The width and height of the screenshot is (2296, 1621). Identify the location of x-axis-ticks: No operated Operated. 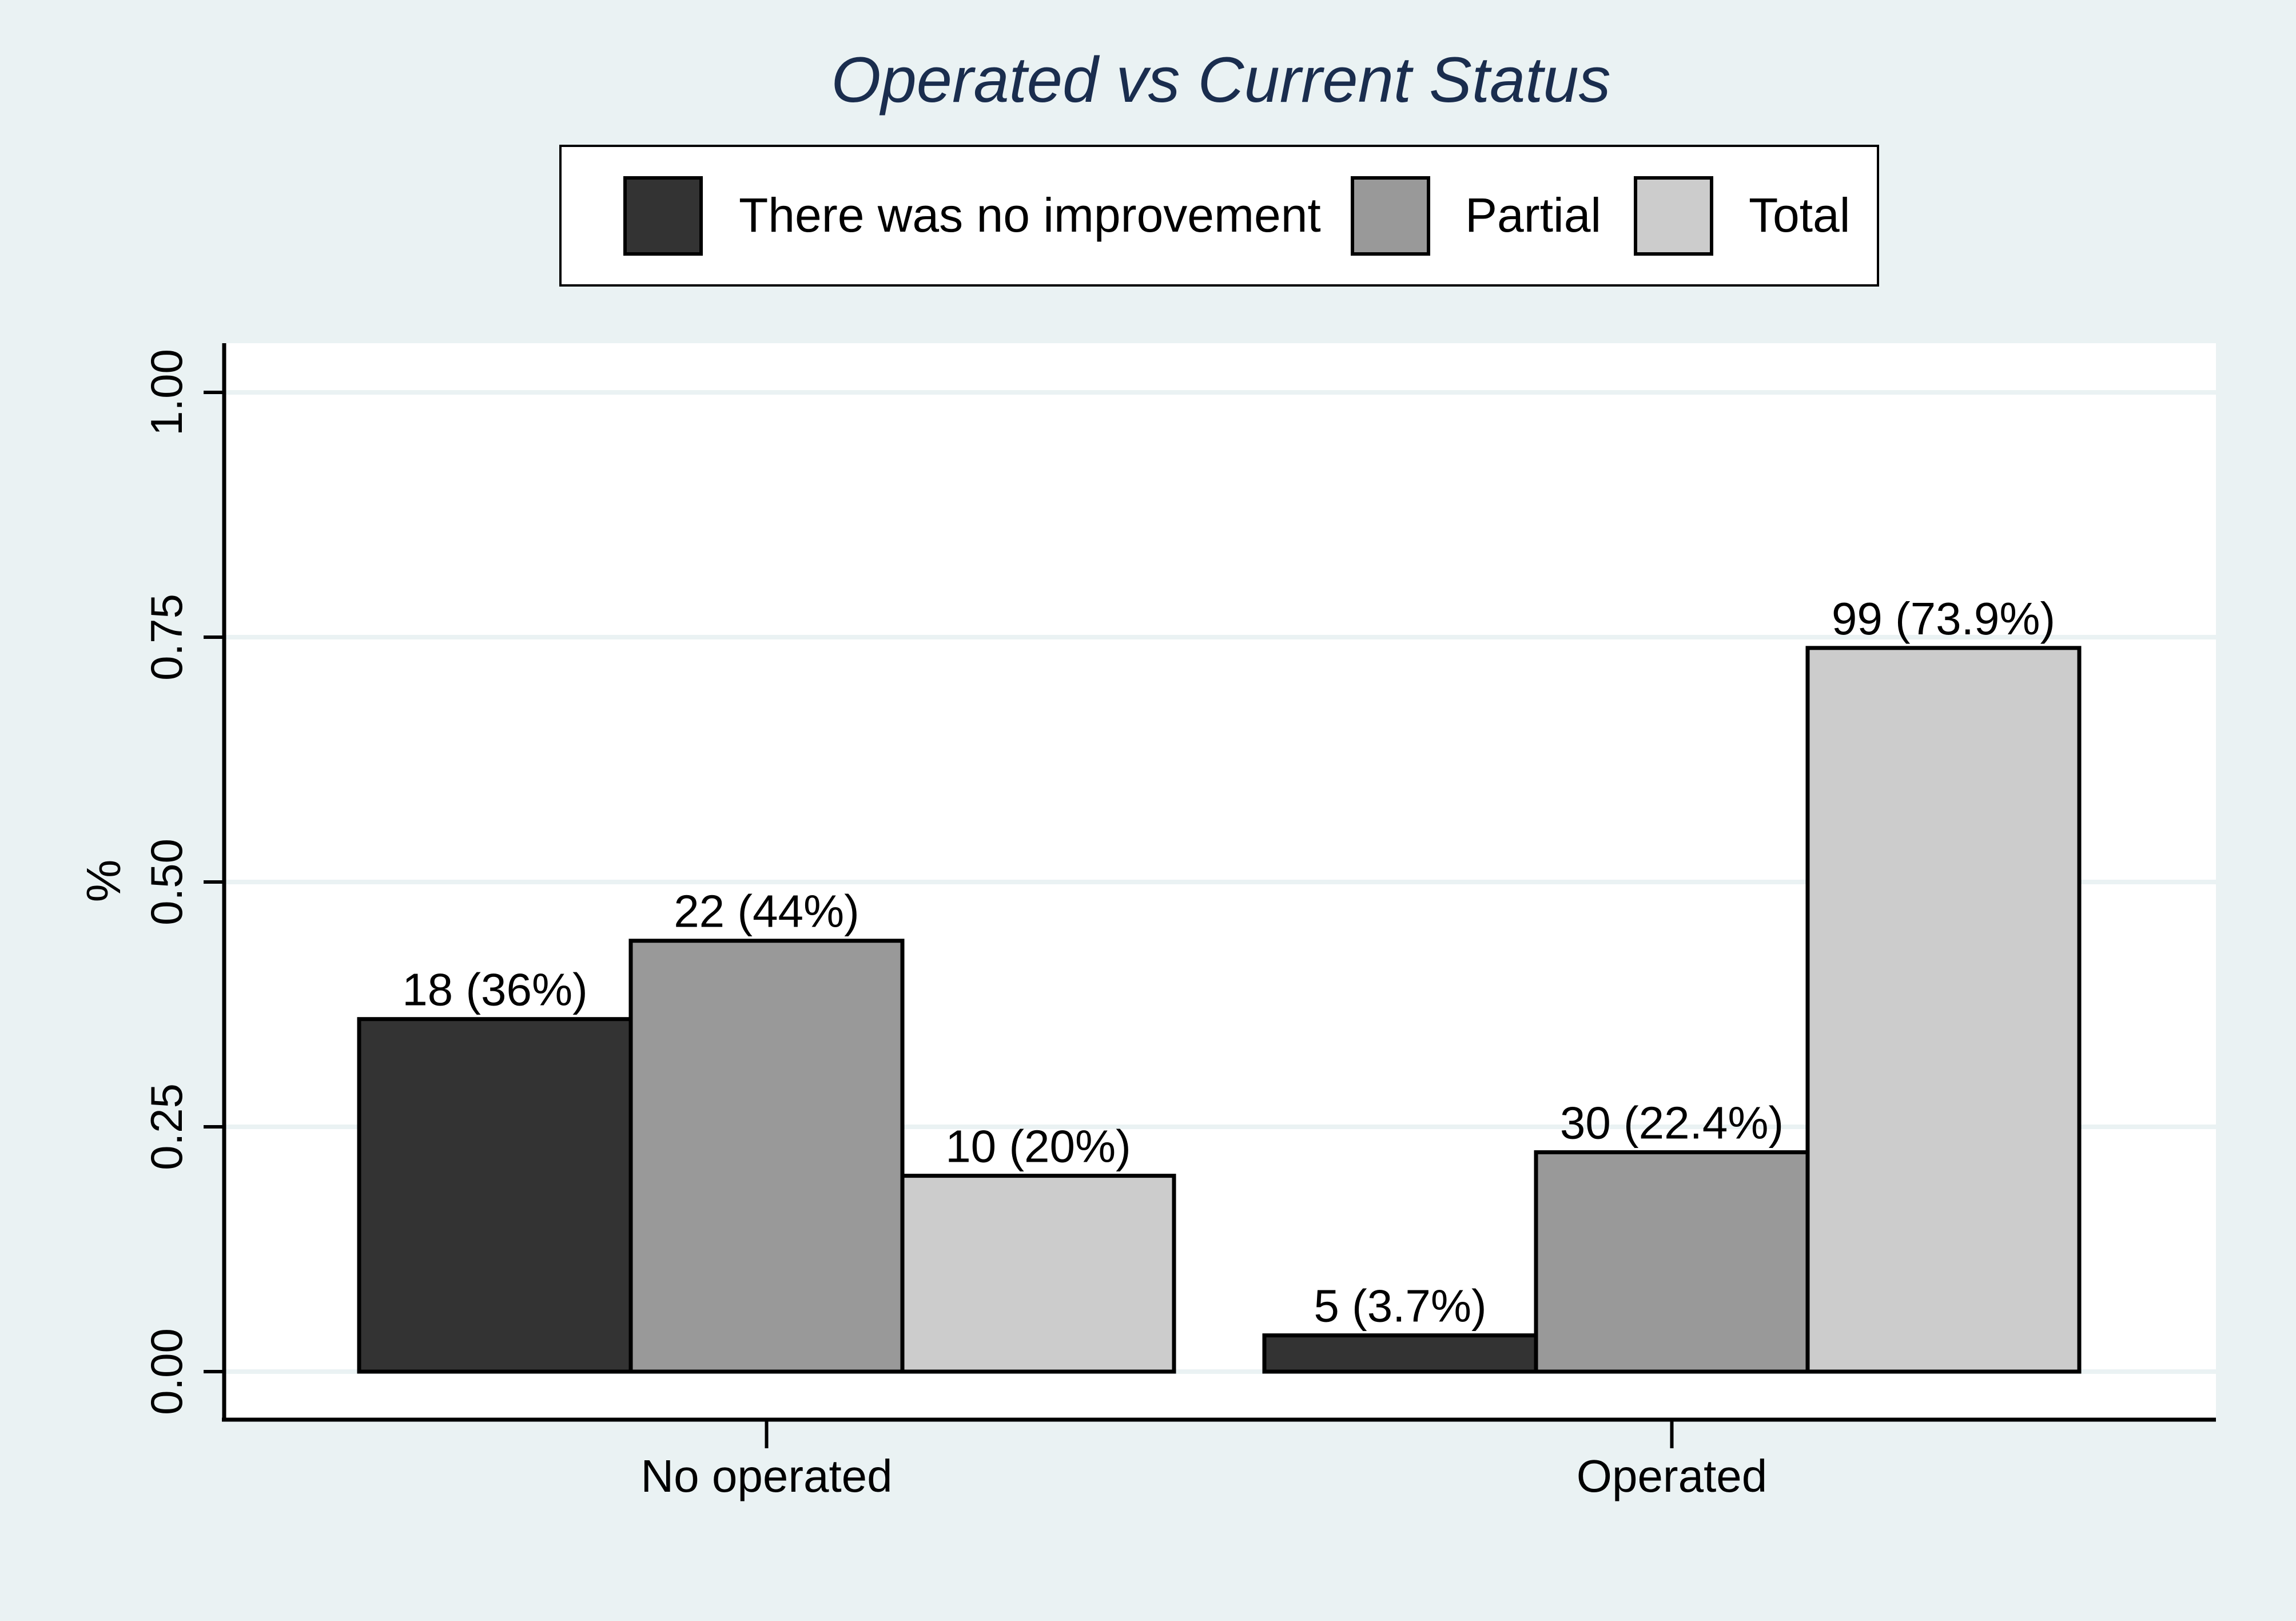
(1204, 1460).